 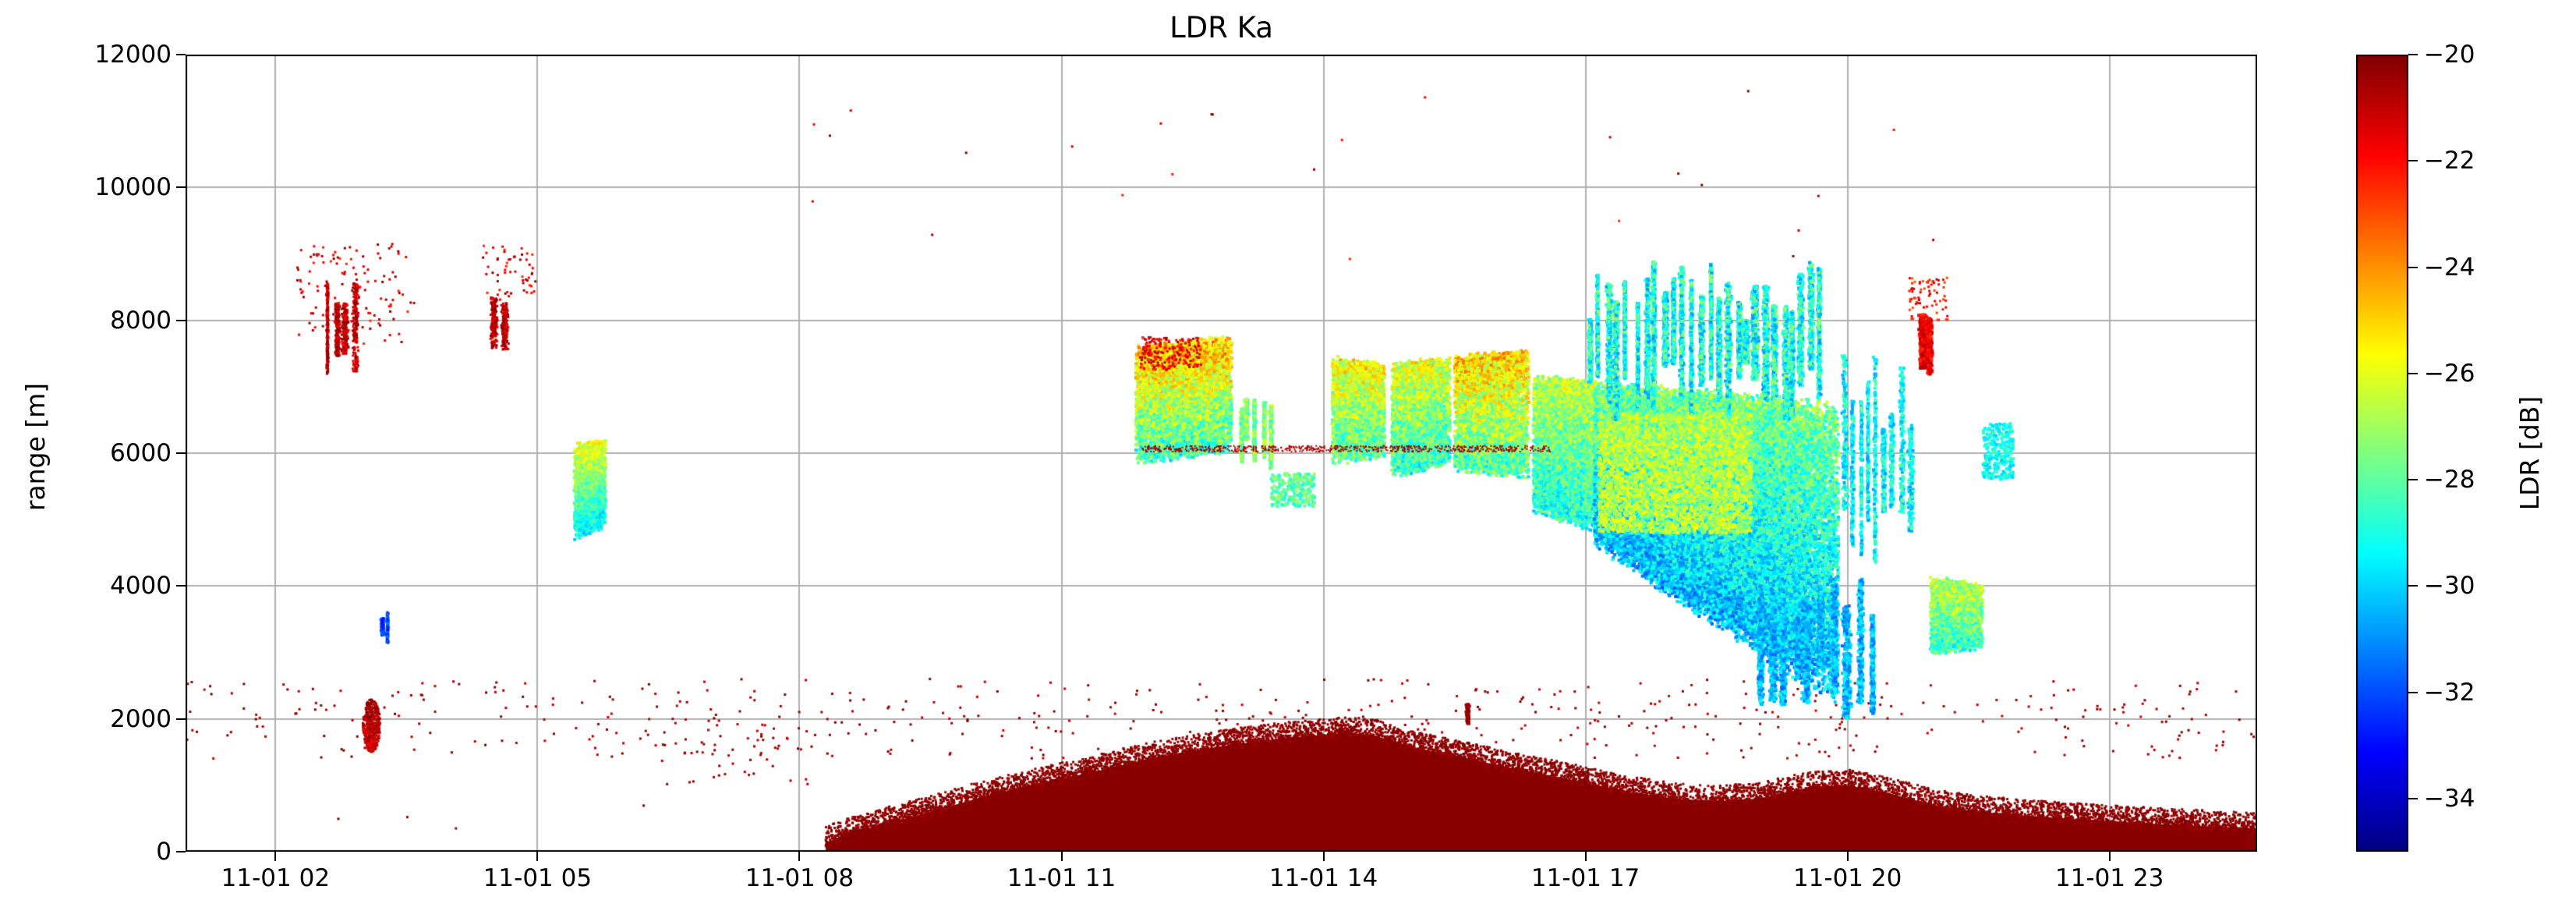 I want to click on x-tick-label: 11-01 17, so click(x=1585, y=878).